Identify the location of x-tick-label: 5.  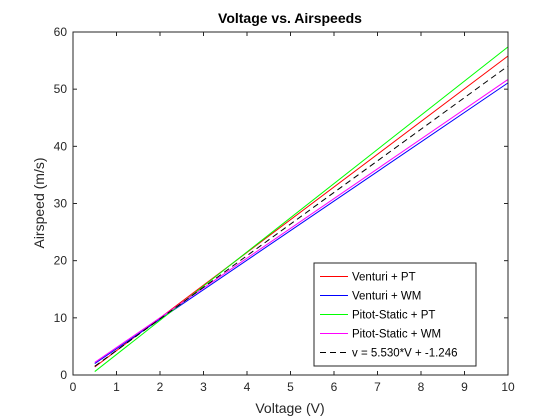
(290, 387).